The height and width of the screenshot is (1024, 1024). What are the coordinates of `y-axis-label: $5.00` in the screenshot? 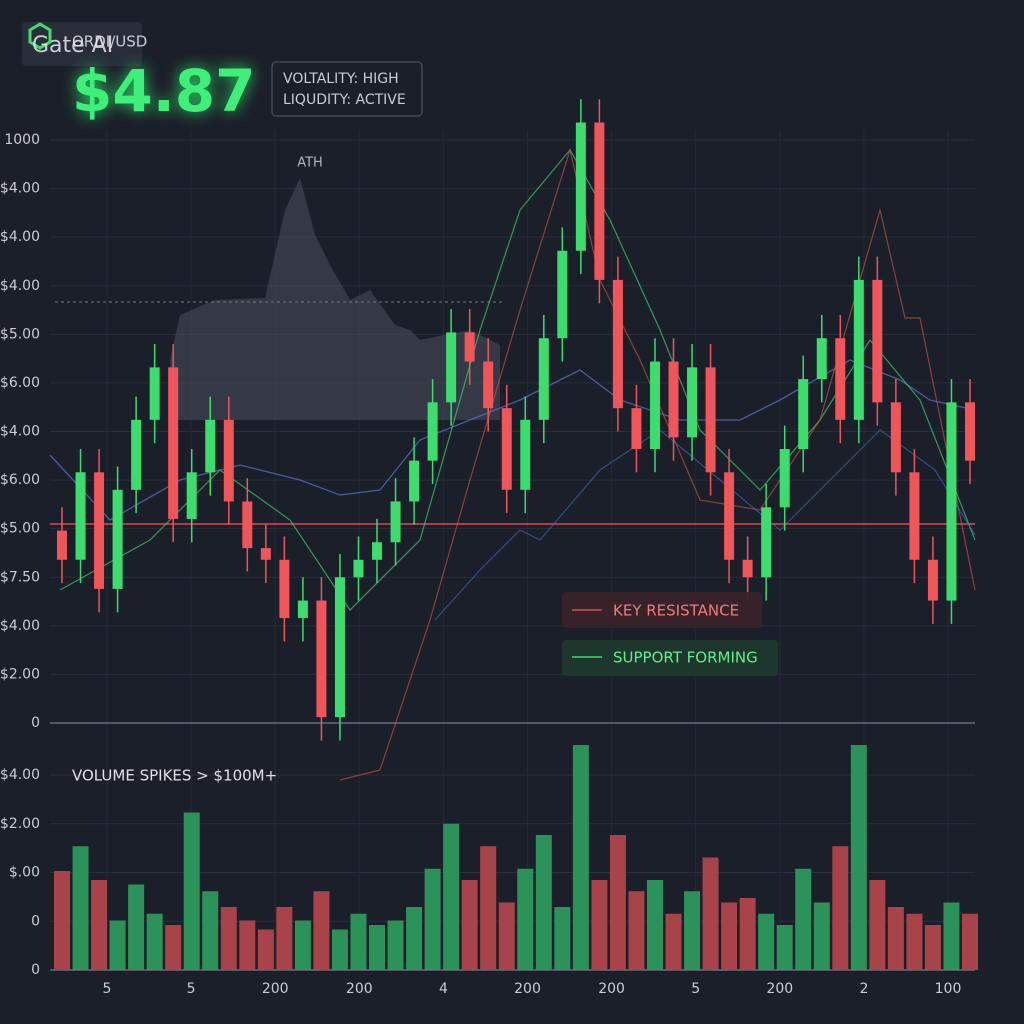 It's located at (20, 334).